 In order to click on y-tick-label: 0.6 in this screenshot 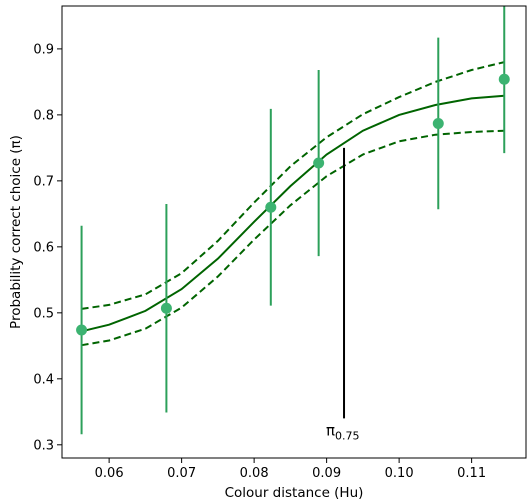, I will do `click(43, 247)`.